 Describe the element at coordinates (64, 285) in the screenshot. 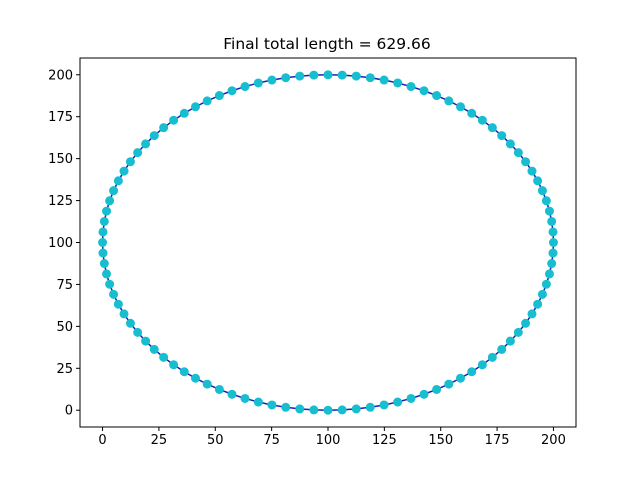

I see `y-tick-label: 75` at that location.